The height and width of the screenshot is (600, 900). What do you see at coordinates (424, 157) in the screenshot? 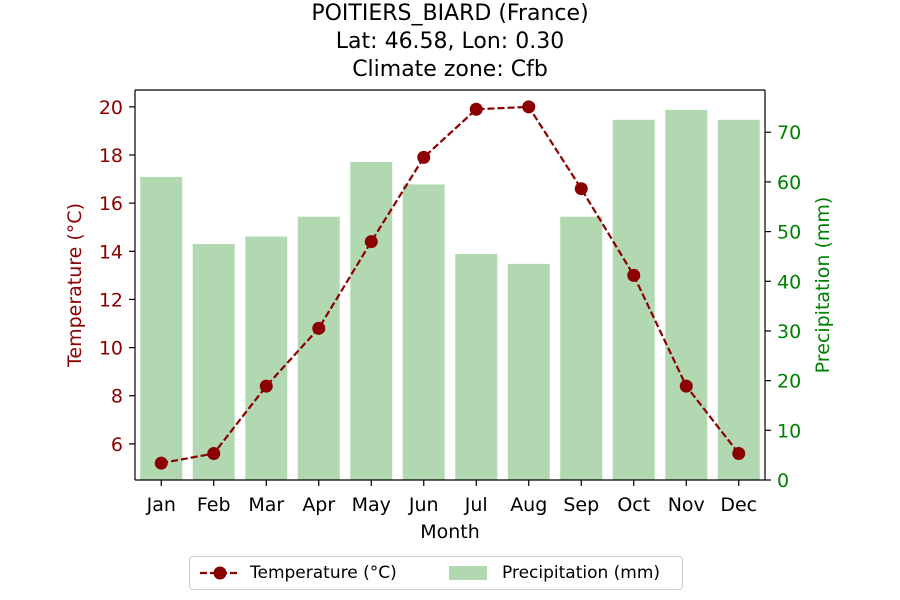
I see `temperature-point-jun` at bounding box center [424, 157].